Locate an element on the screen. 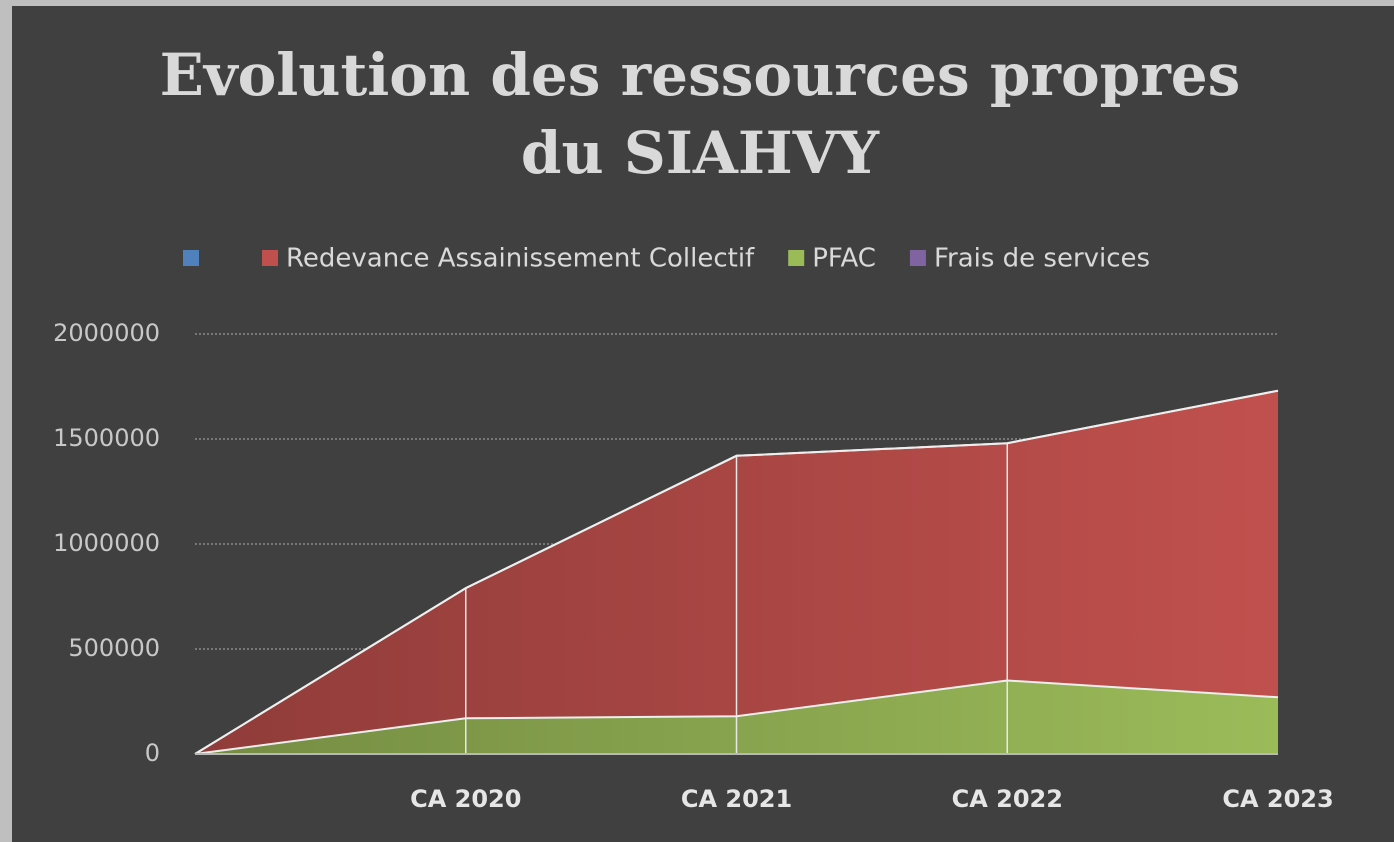 The image size is (1394, 842). y-tick-label: 500000 is located at coordinates (114, 648).